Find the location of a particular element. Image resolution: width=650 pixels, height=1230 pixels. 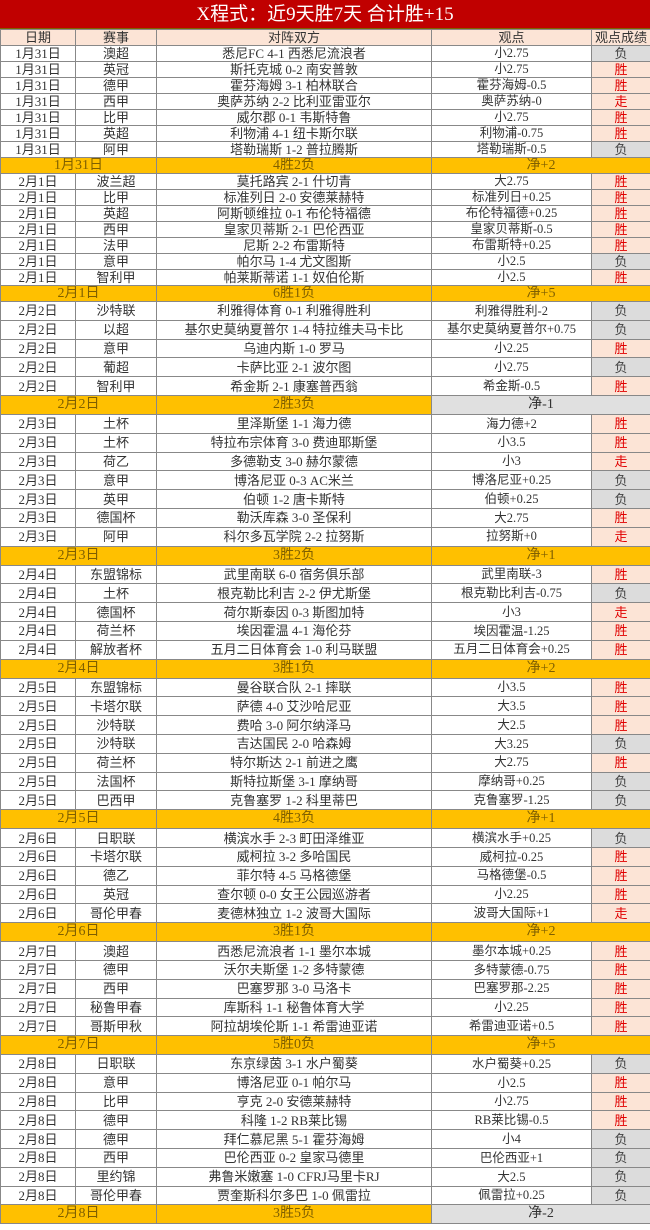

match-row: 2月5日 沙特联 吉达国民 2-0 哈森姆 大3.25 负 is located at coordinates (325, 743).